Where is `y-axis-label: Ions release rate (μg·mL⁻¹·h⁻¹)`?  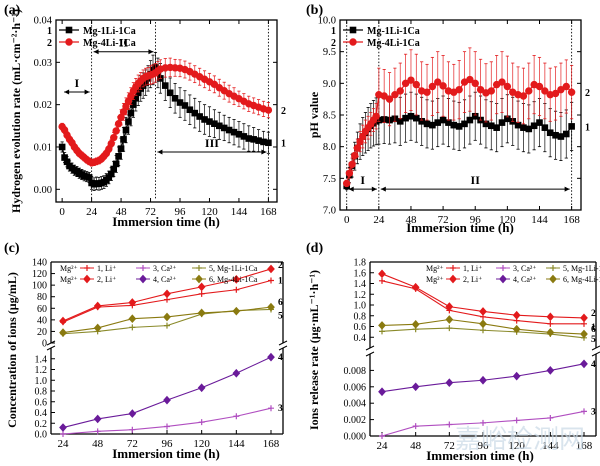 y-axis-label: Ions release rate (μg·mL⁻¹·h⁻¹) is located at coordinates (314, 350).